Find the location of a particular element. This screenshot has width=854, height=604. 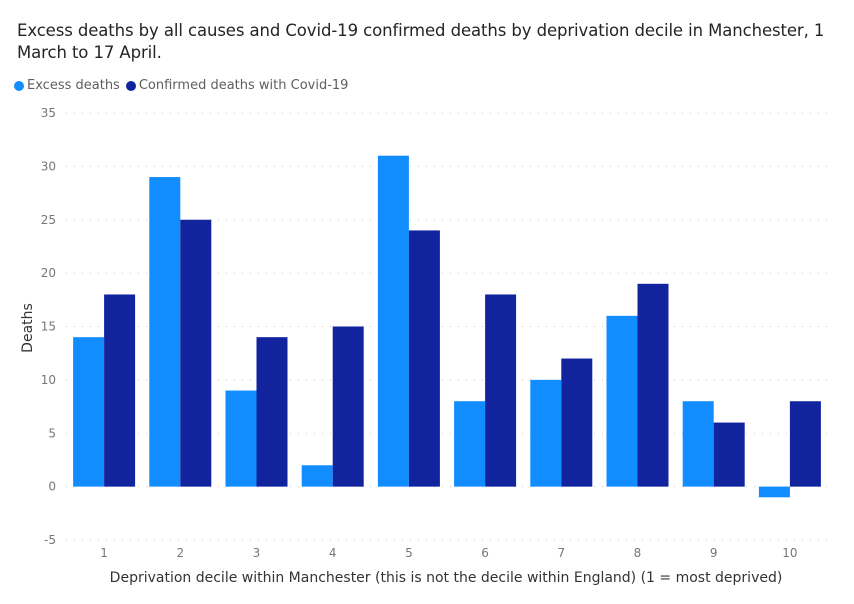

legend-label-excess-deaths: Excess deaths is located at coordinates (73, 85).